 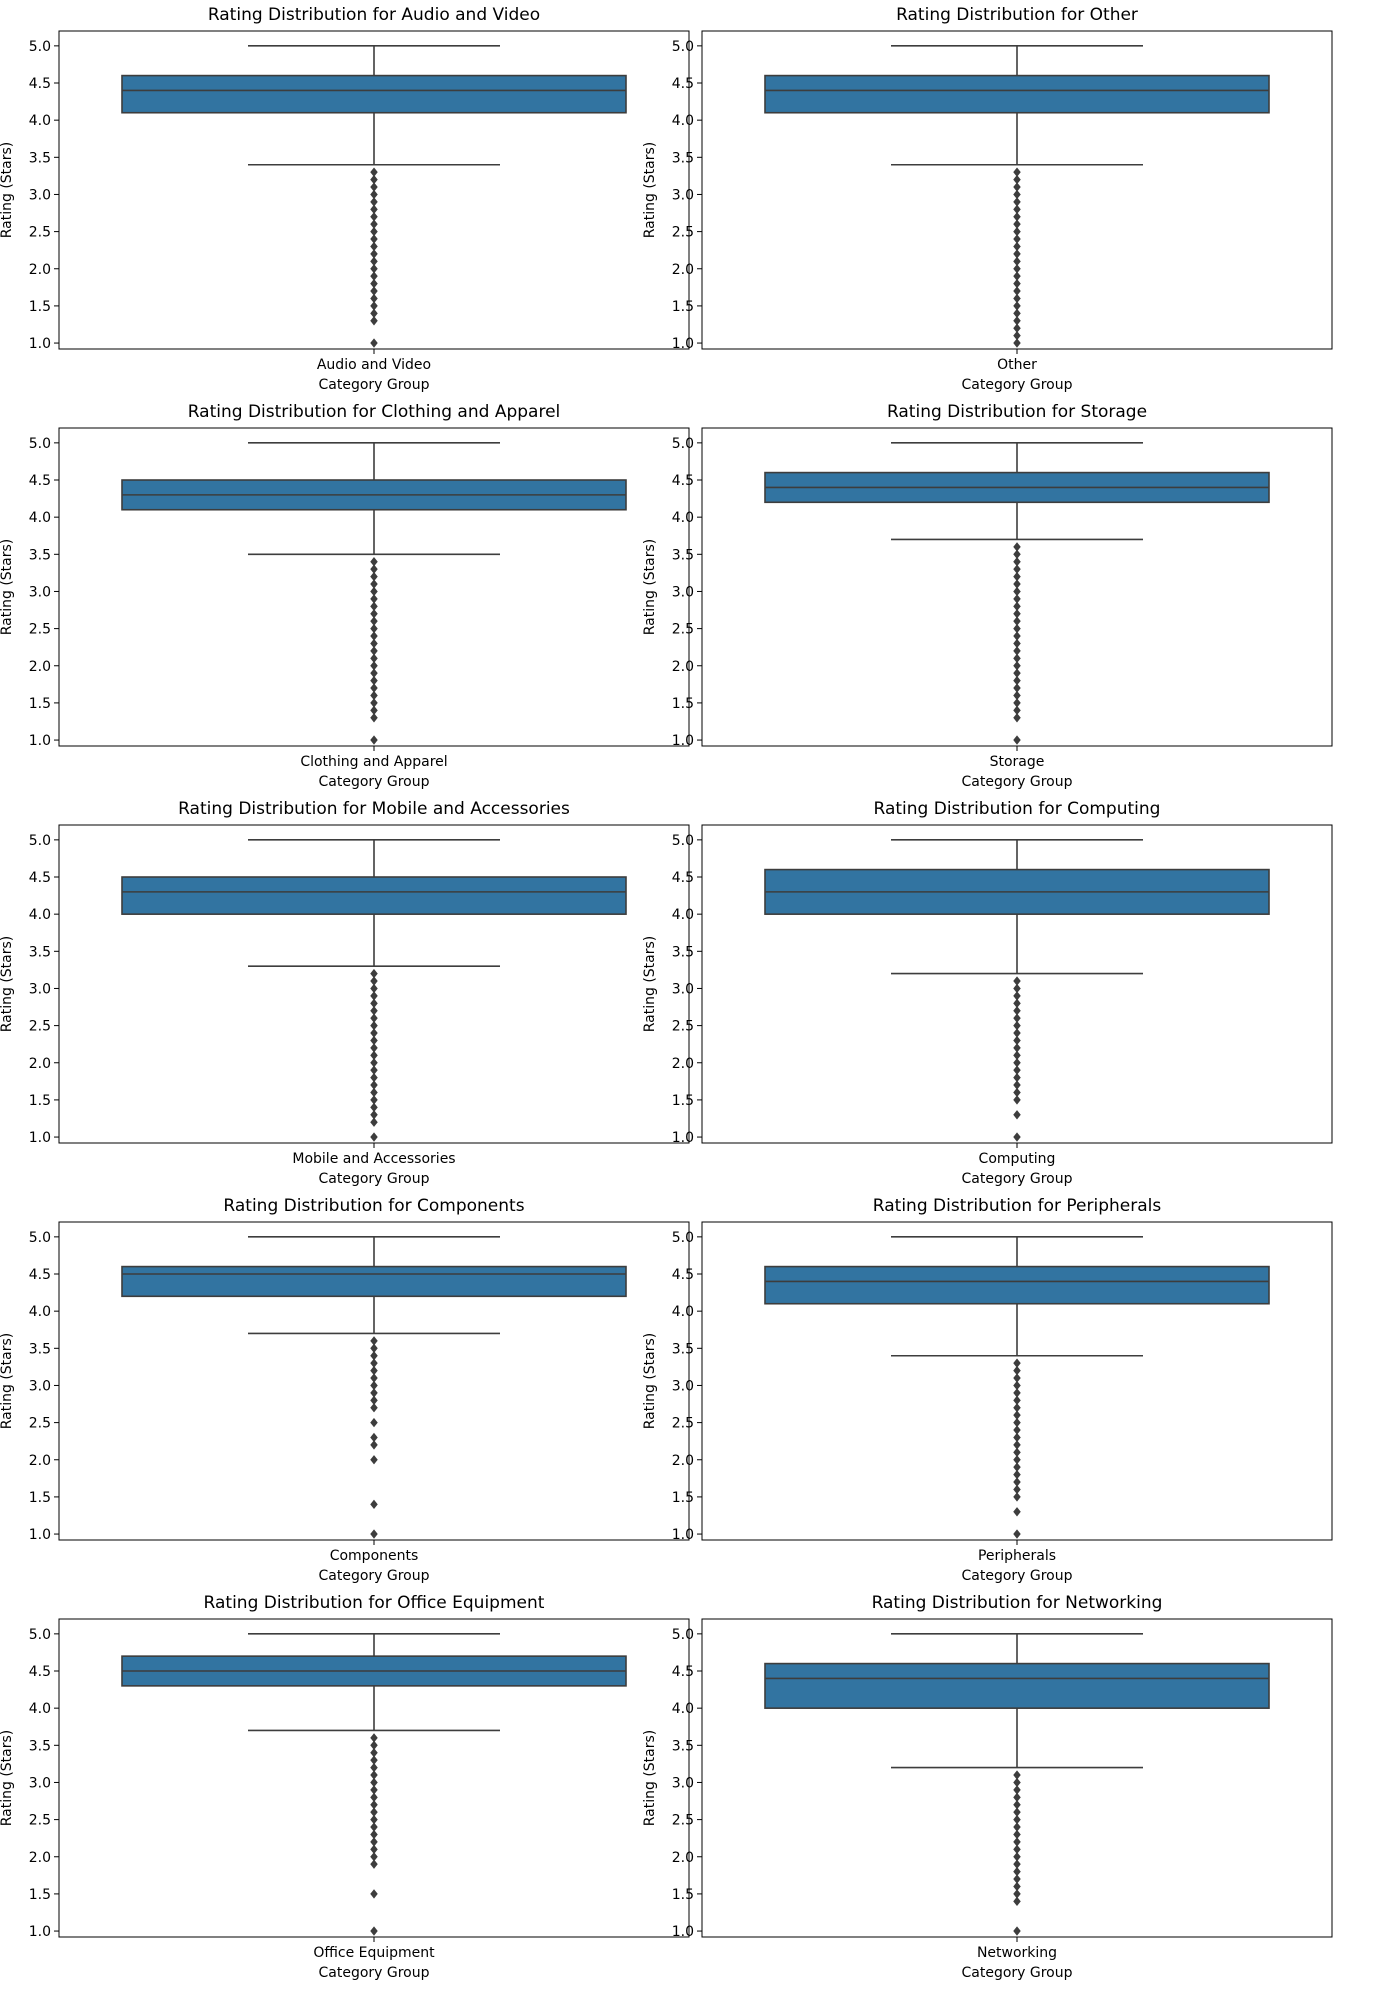 What do you see at coordinates (373, 762) in the screenshot?
I see `x-tick-label: Clothing and Apparel` at bounding box center [373, 762].